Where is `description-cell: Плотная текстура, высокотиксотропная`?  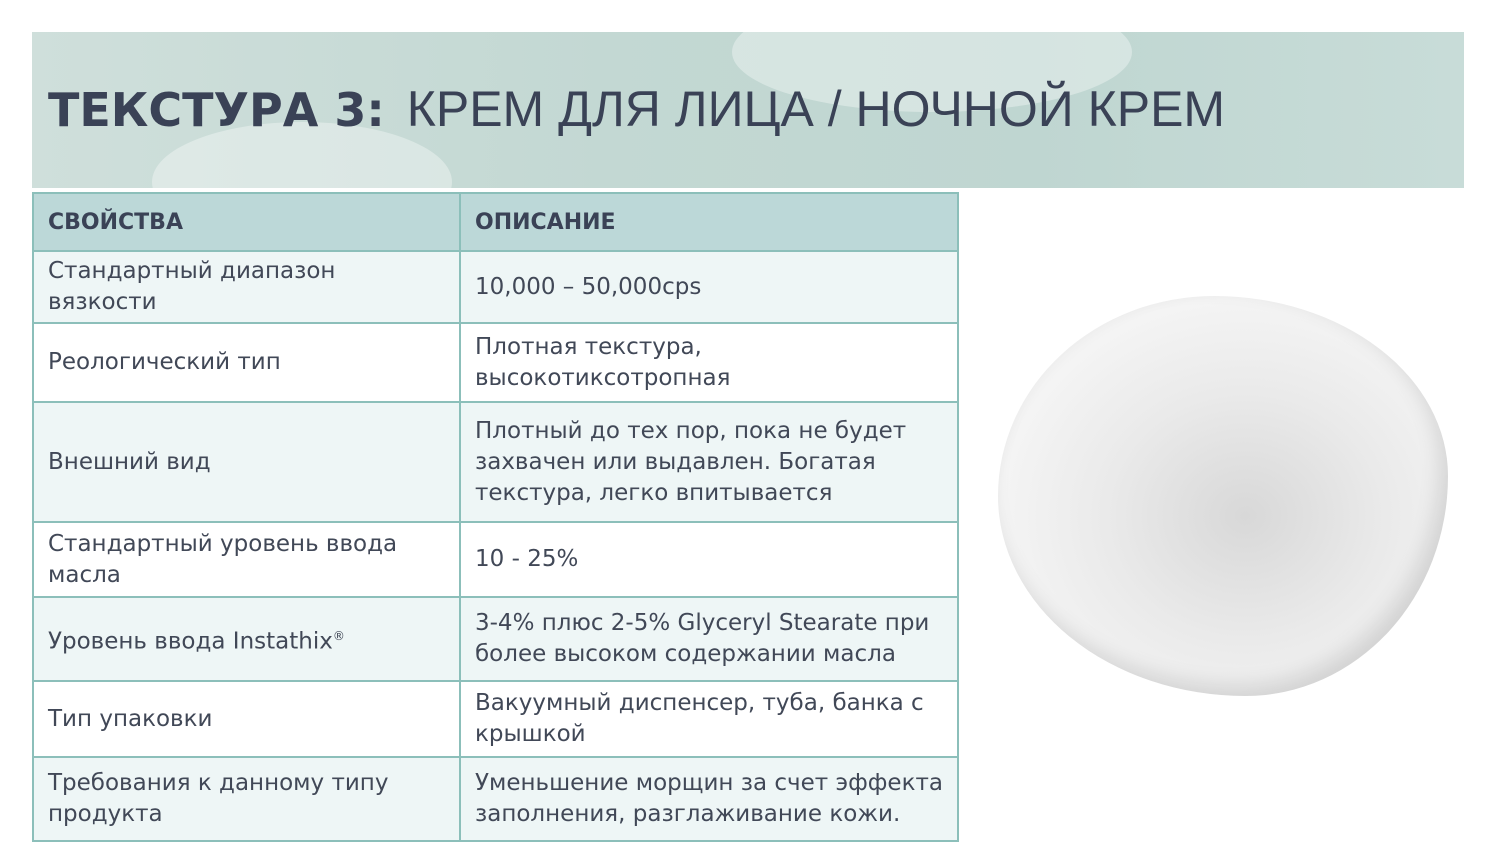 description-cell: Плотная текстура, высокотиксотропная is located at coordinates (709, 362).